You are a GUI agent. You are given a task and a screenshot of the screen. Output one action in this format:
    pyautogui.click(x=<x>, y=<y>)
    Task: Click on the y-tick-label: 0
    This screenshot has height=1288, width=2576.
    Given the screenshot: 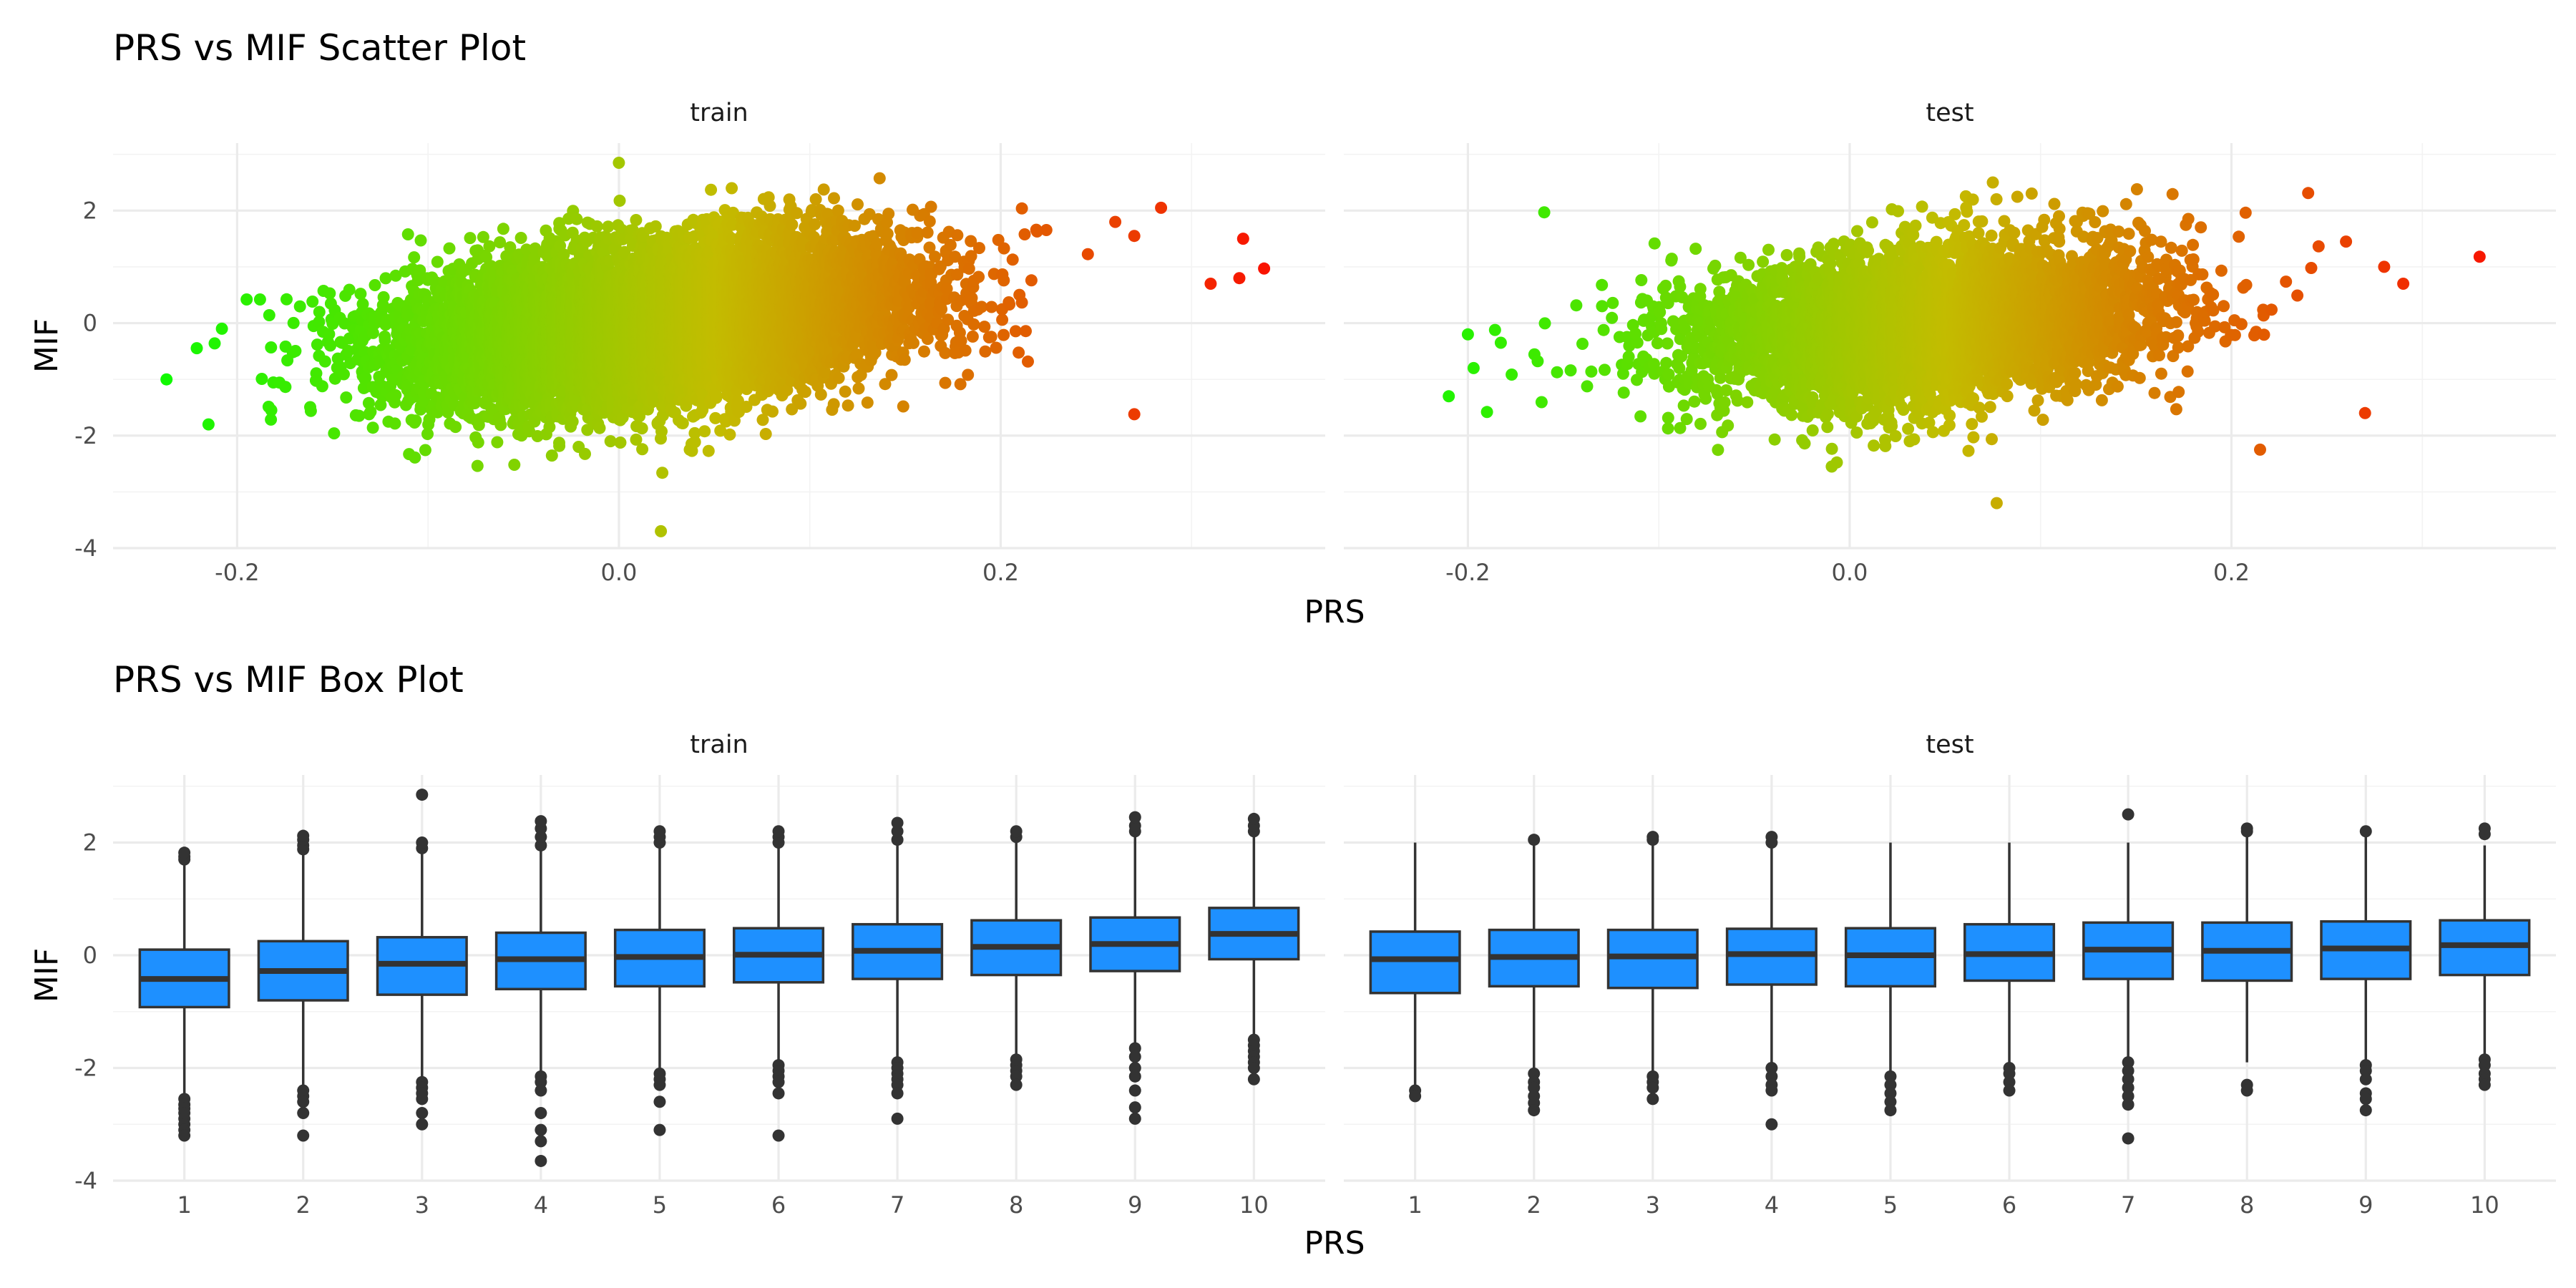 What is the action you would take?
    pyautogui.click(x=90, y=323)
    